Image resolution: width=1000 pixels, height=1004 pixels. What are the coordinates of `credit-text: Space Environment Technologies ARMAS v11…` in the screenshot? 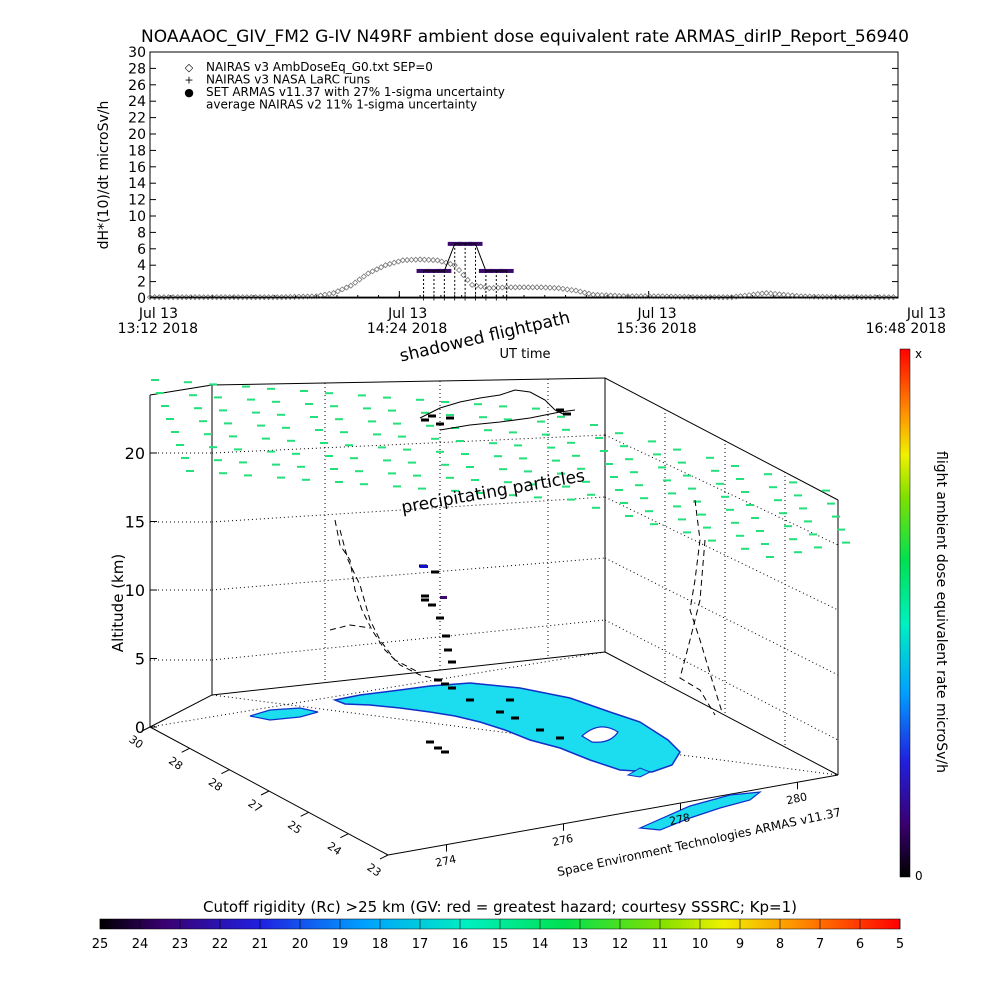 It's located at (699, 842).